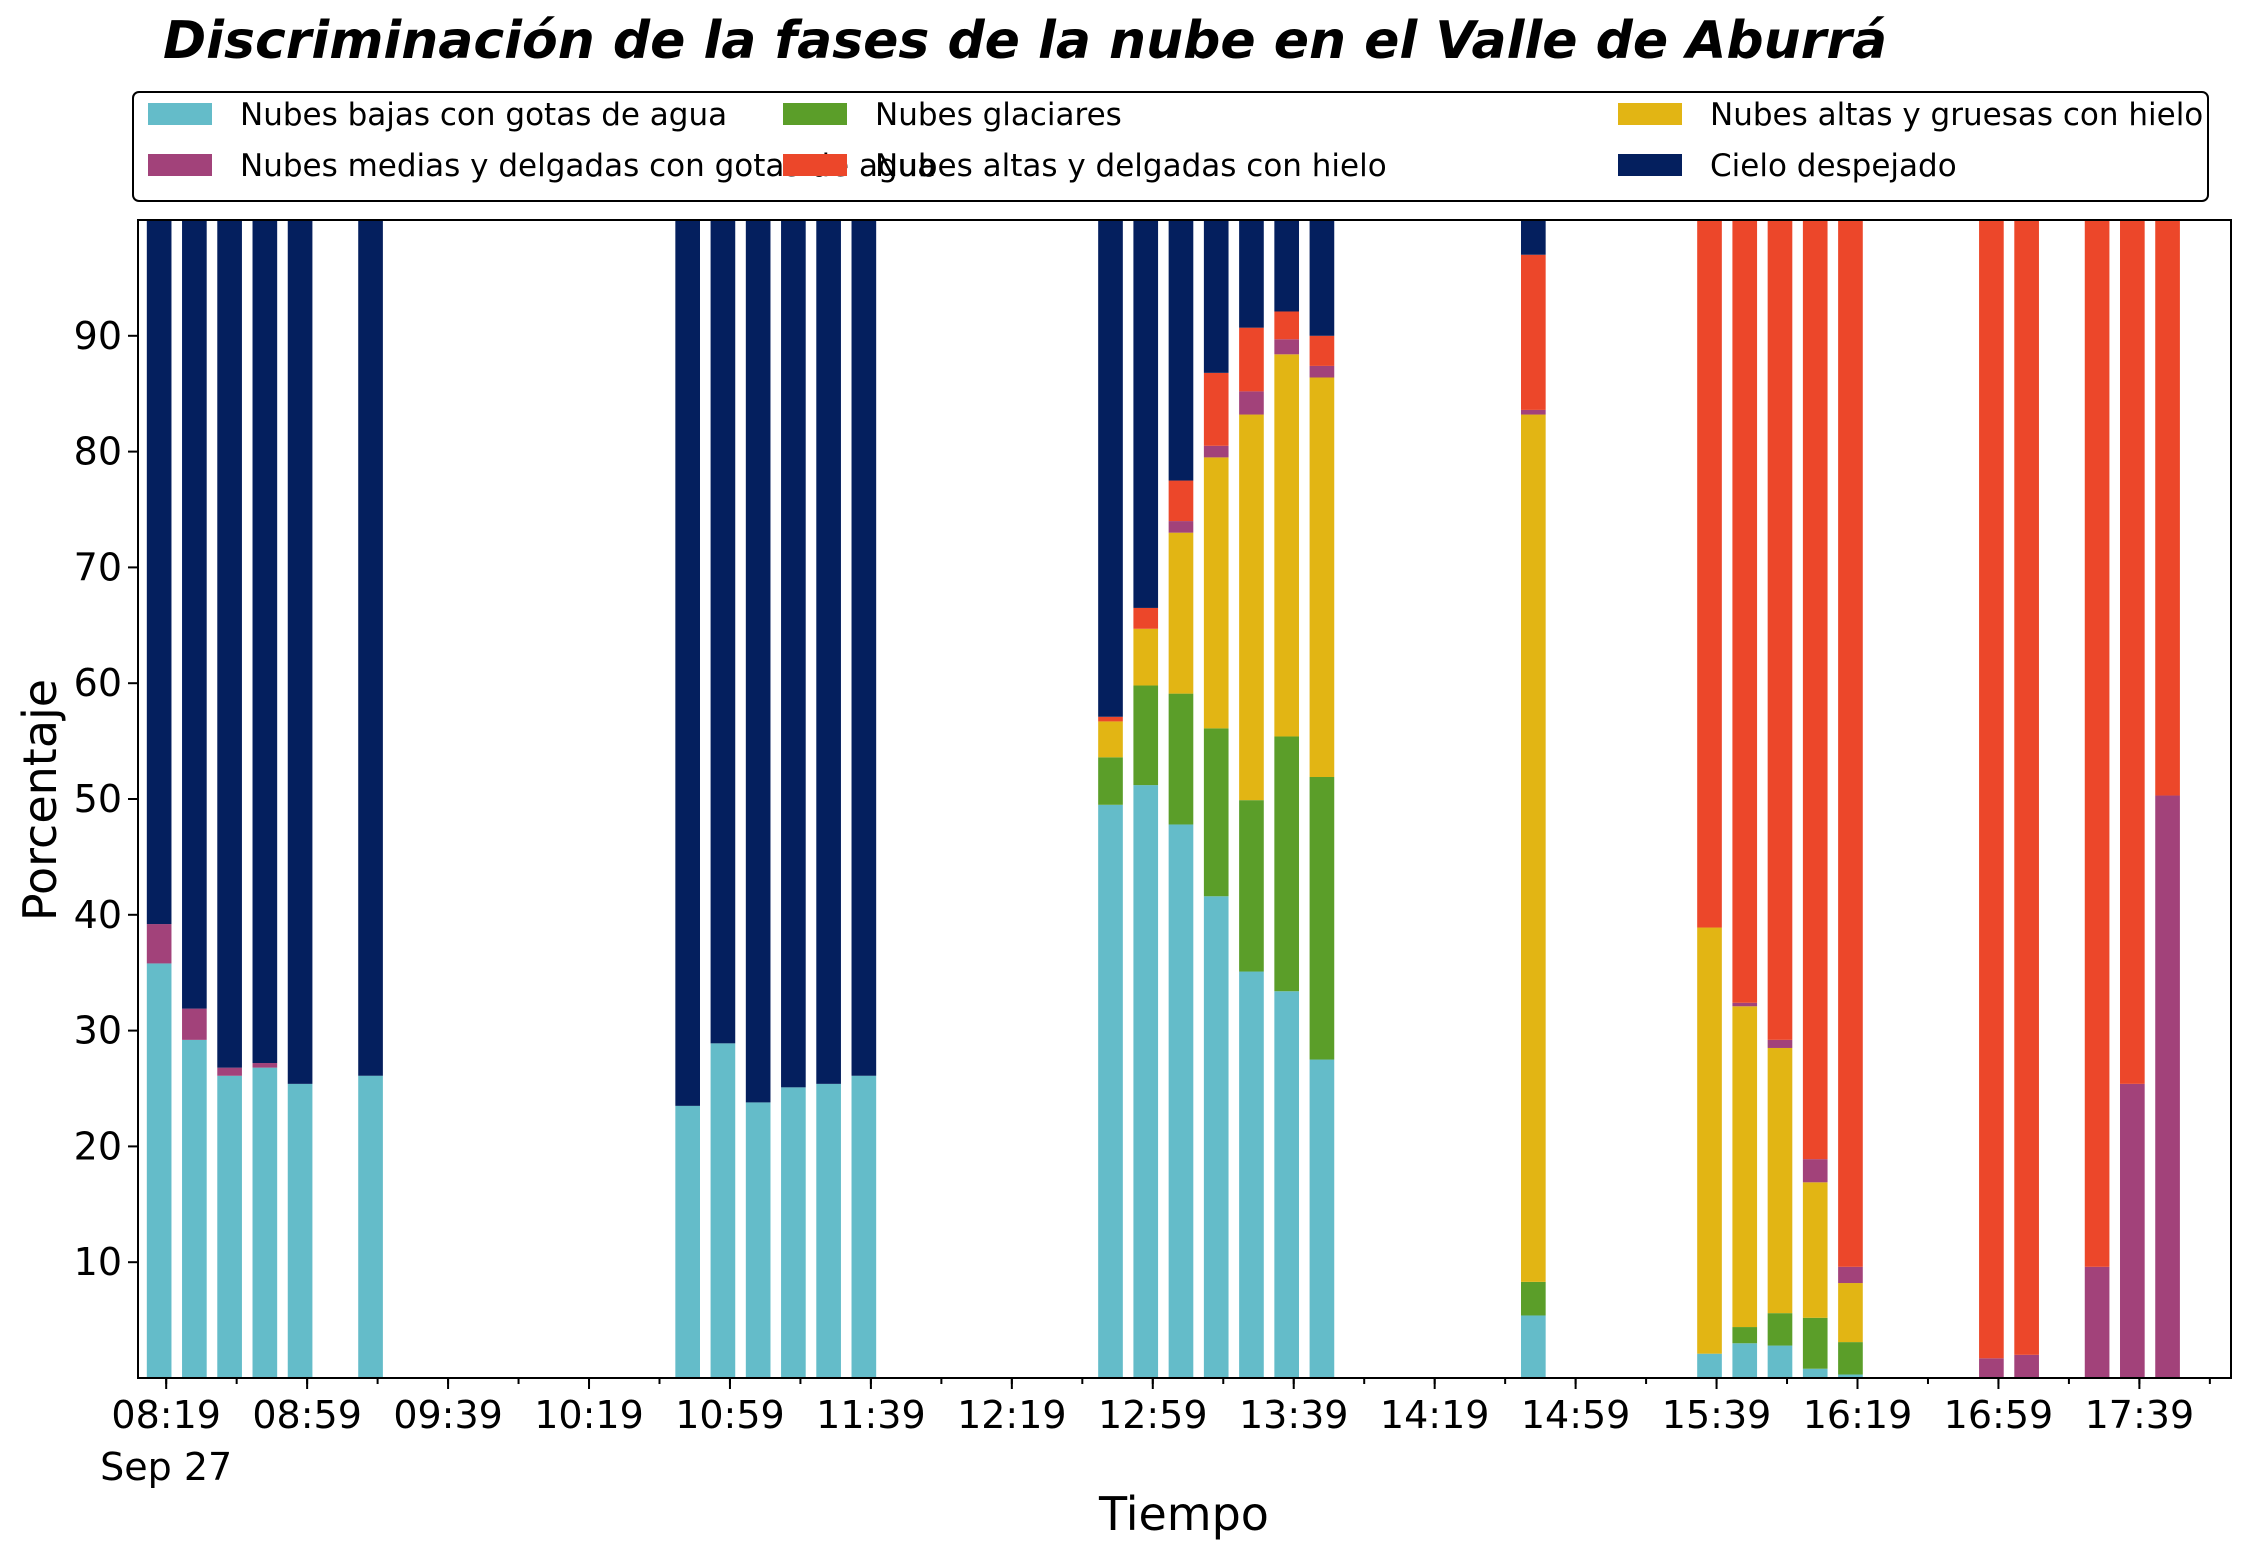 The width and height of the screenshot is (2244, 1559). What do you see at coordinates (98, 799) in the screenshot?
I see `y-tick-label: 50` at bounding box center [98, 799].